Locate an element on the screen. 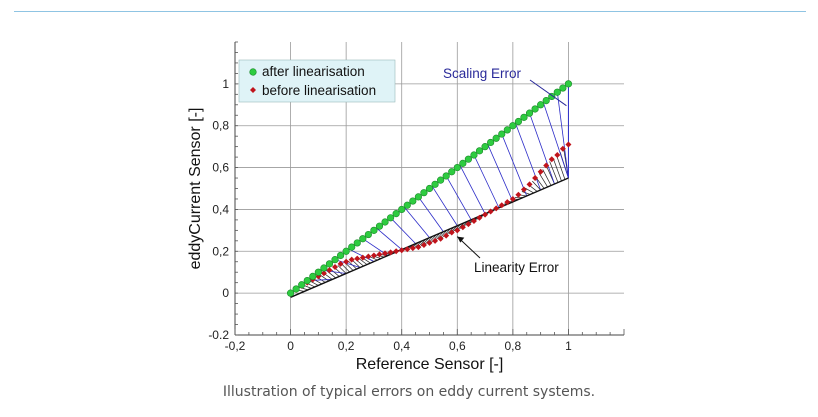  annotation-linearity-error: Linearity Error is located at coordinates (516, 267).